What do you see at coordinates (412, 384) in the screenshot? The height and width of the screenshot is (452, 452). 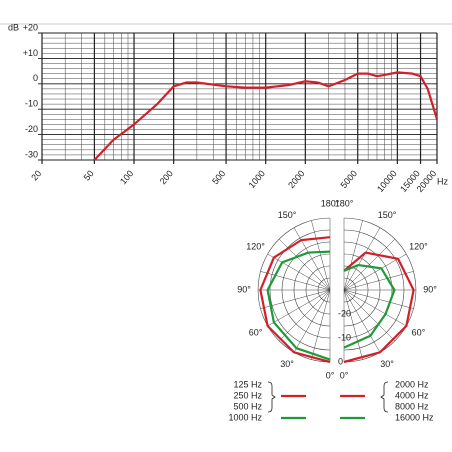 I see `legend-label: 2000 Hz` at bounding box center [412, 384].